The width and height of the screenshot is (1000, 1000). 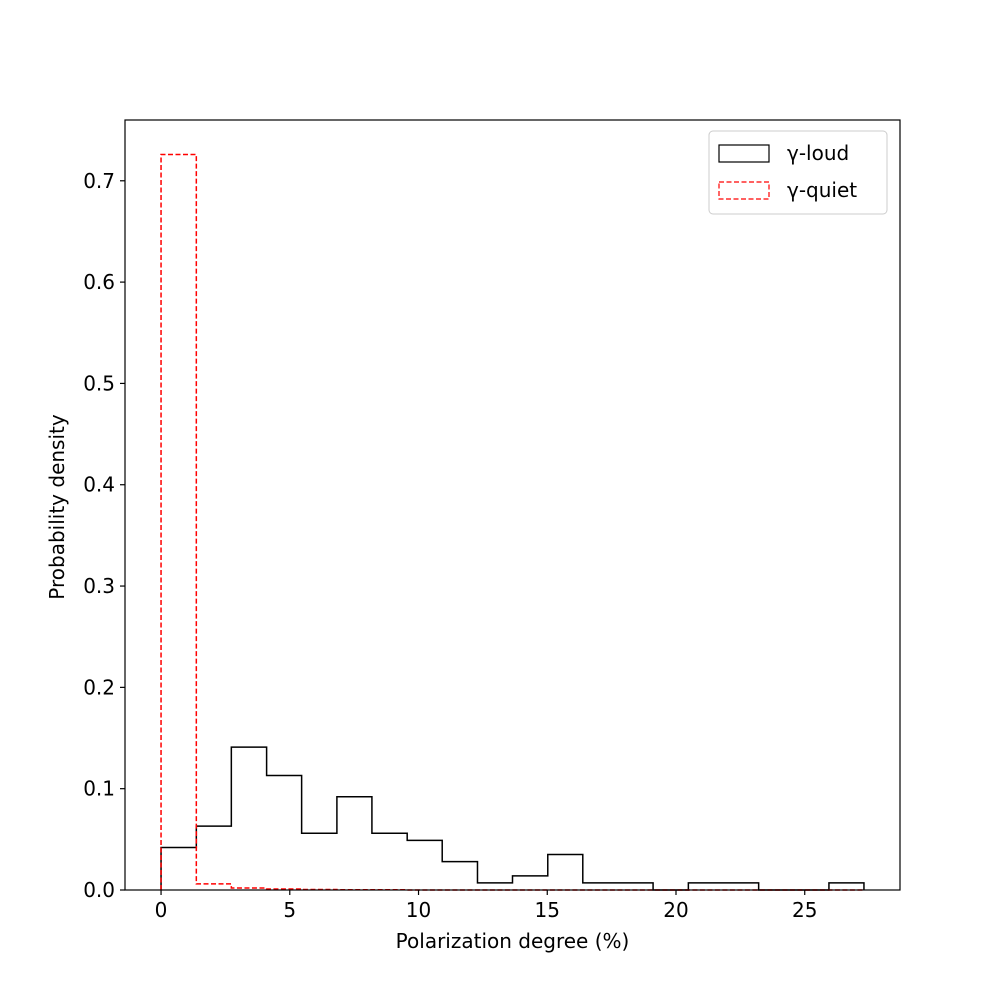 I want to click on x-tick-label: 0, so click(x=161, y=910).